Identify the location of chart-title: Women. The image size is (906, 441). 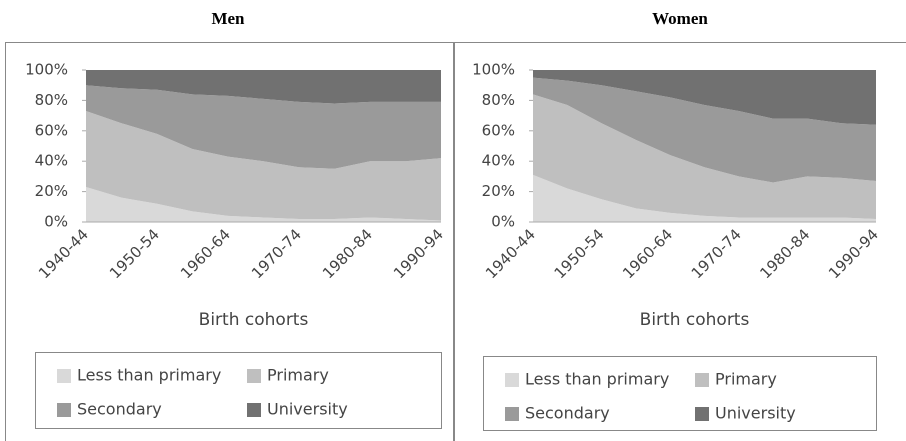
(680, 18).